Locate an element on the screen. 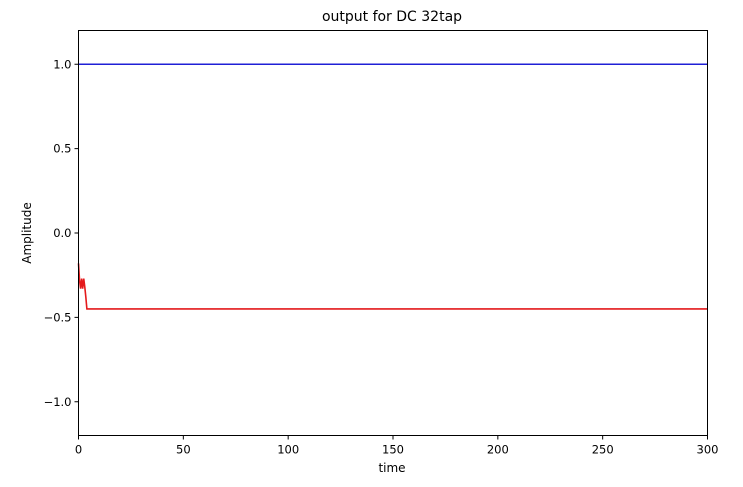  y-tick-label: −1.0 is located at coordinates (58, 402).